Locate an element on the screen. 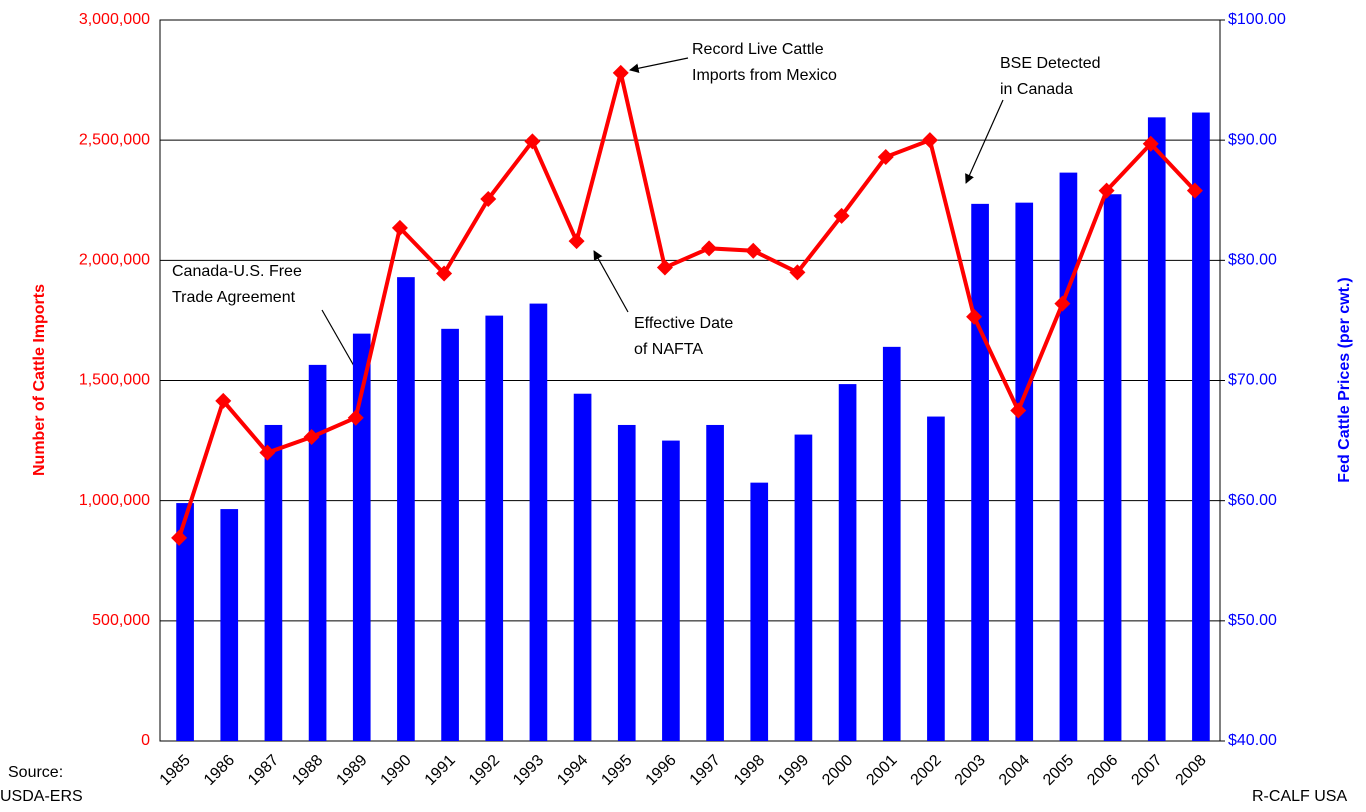 The width and height of the screenshot is (1366, 812). y2-tick-label: $90.00 is located at coordinates (1252, 139).